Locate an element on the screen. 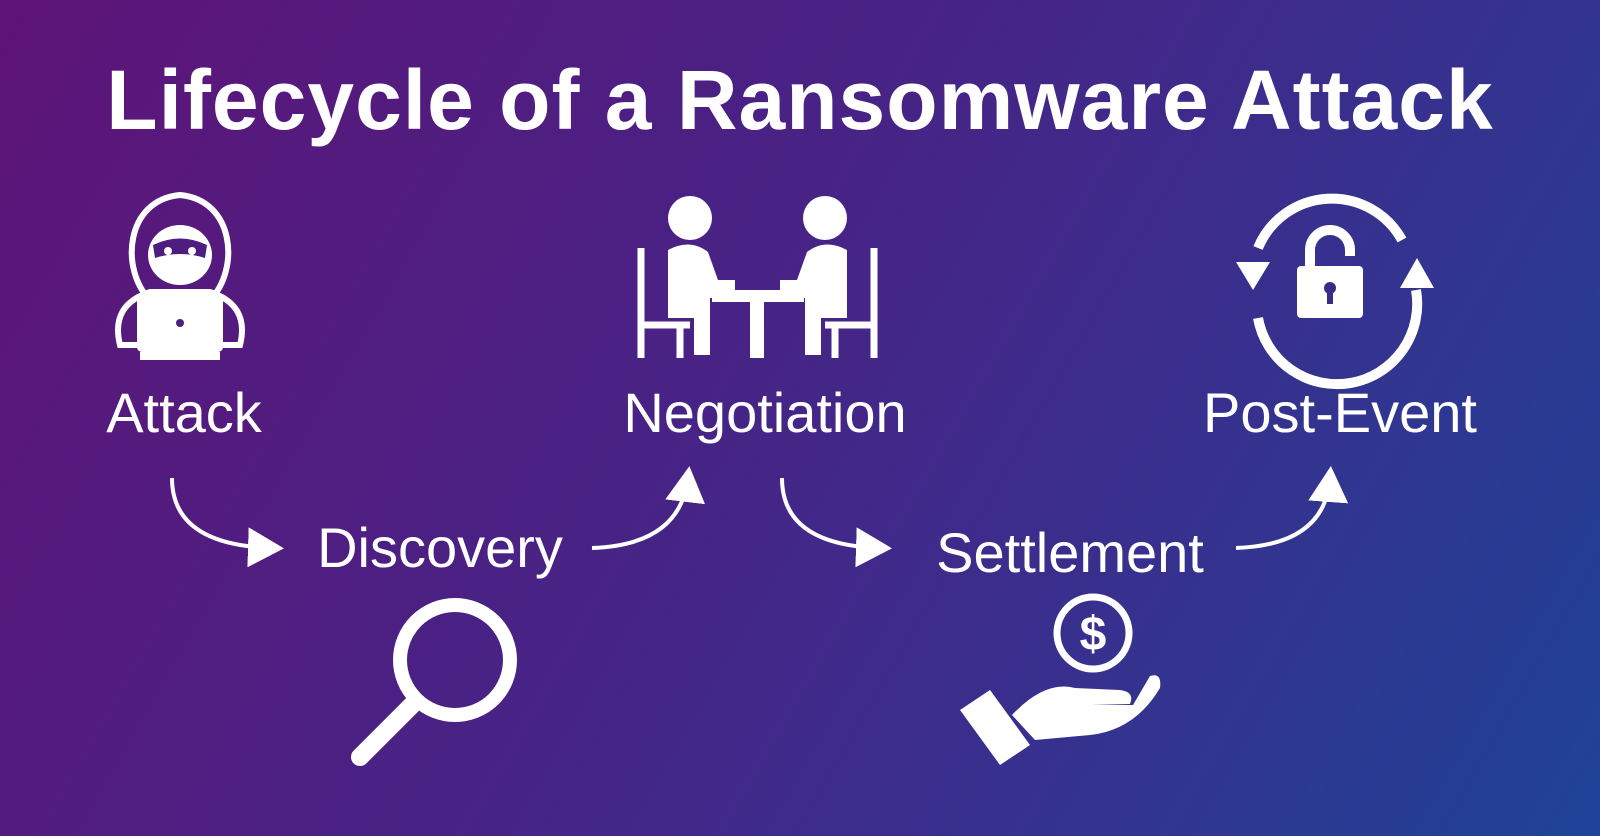  stage-label-discovery: Discovery is located at coordinates (440, 547).